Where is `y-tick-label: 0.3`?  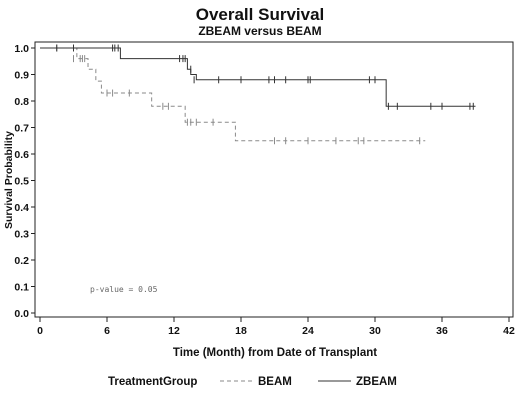 y-tick-label: 0.3 is located at coordinates (21, 235).